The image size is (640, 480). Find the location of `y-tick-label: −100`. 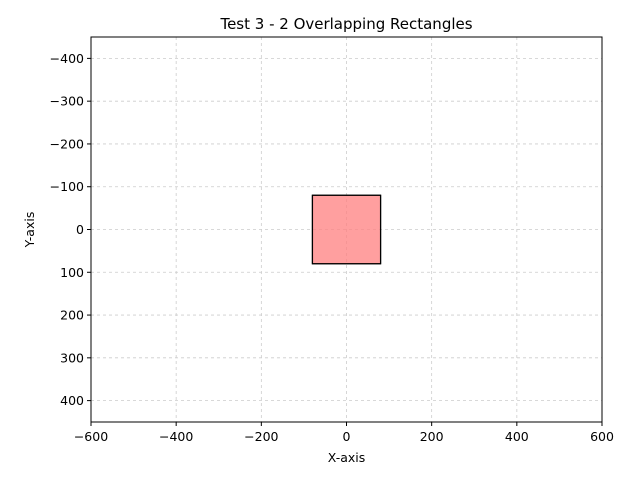

y-tick-label: −100 is located at coordinates (67, 186).